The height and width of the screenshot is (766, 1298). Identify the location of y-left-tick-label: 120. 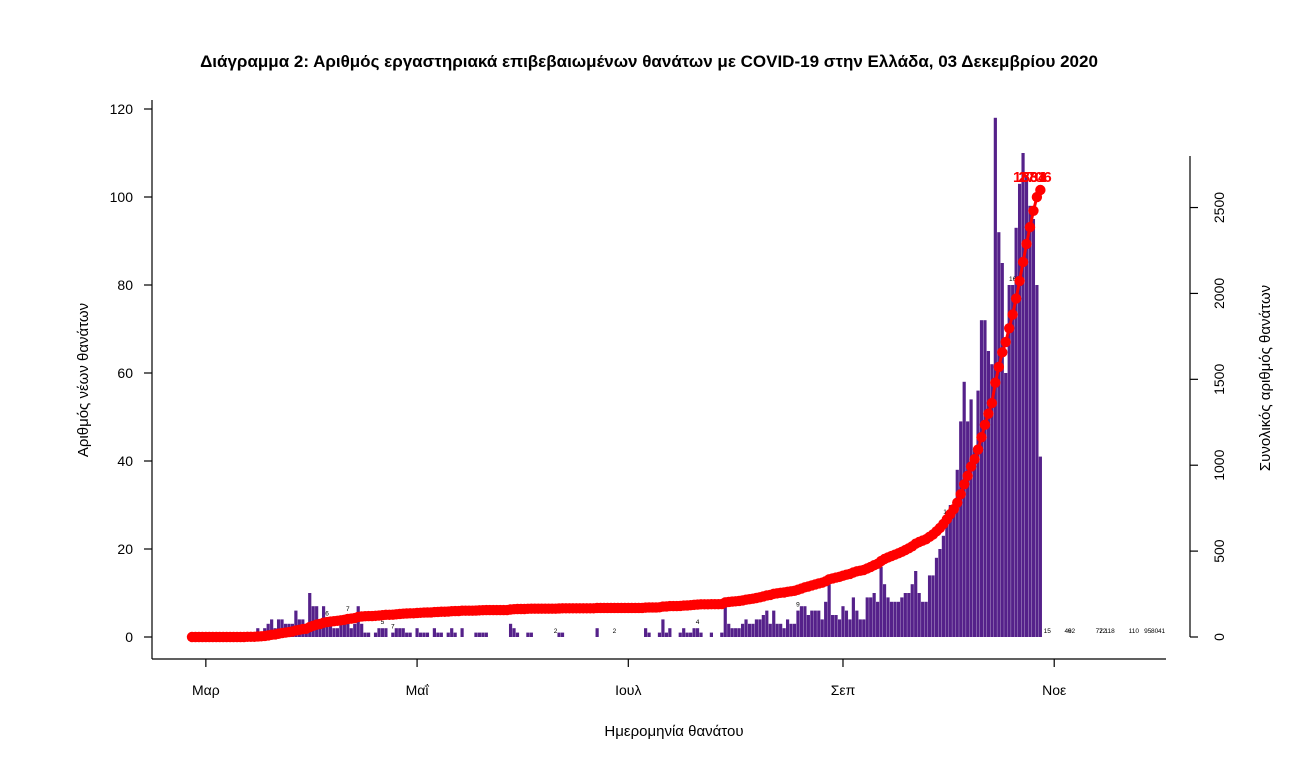
(122, 109).